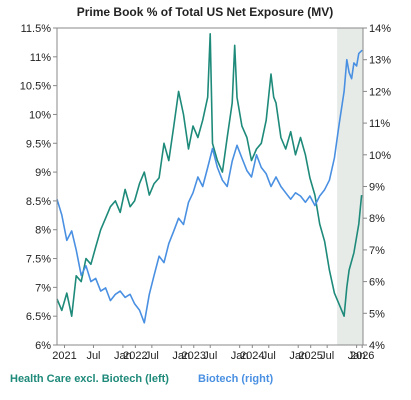 This screenshot has width=411, height=400. What do you see at coordinates (377, 346) in the screenshot?
I see `right-tick-label: 4%` at bounding box center [377, 346].